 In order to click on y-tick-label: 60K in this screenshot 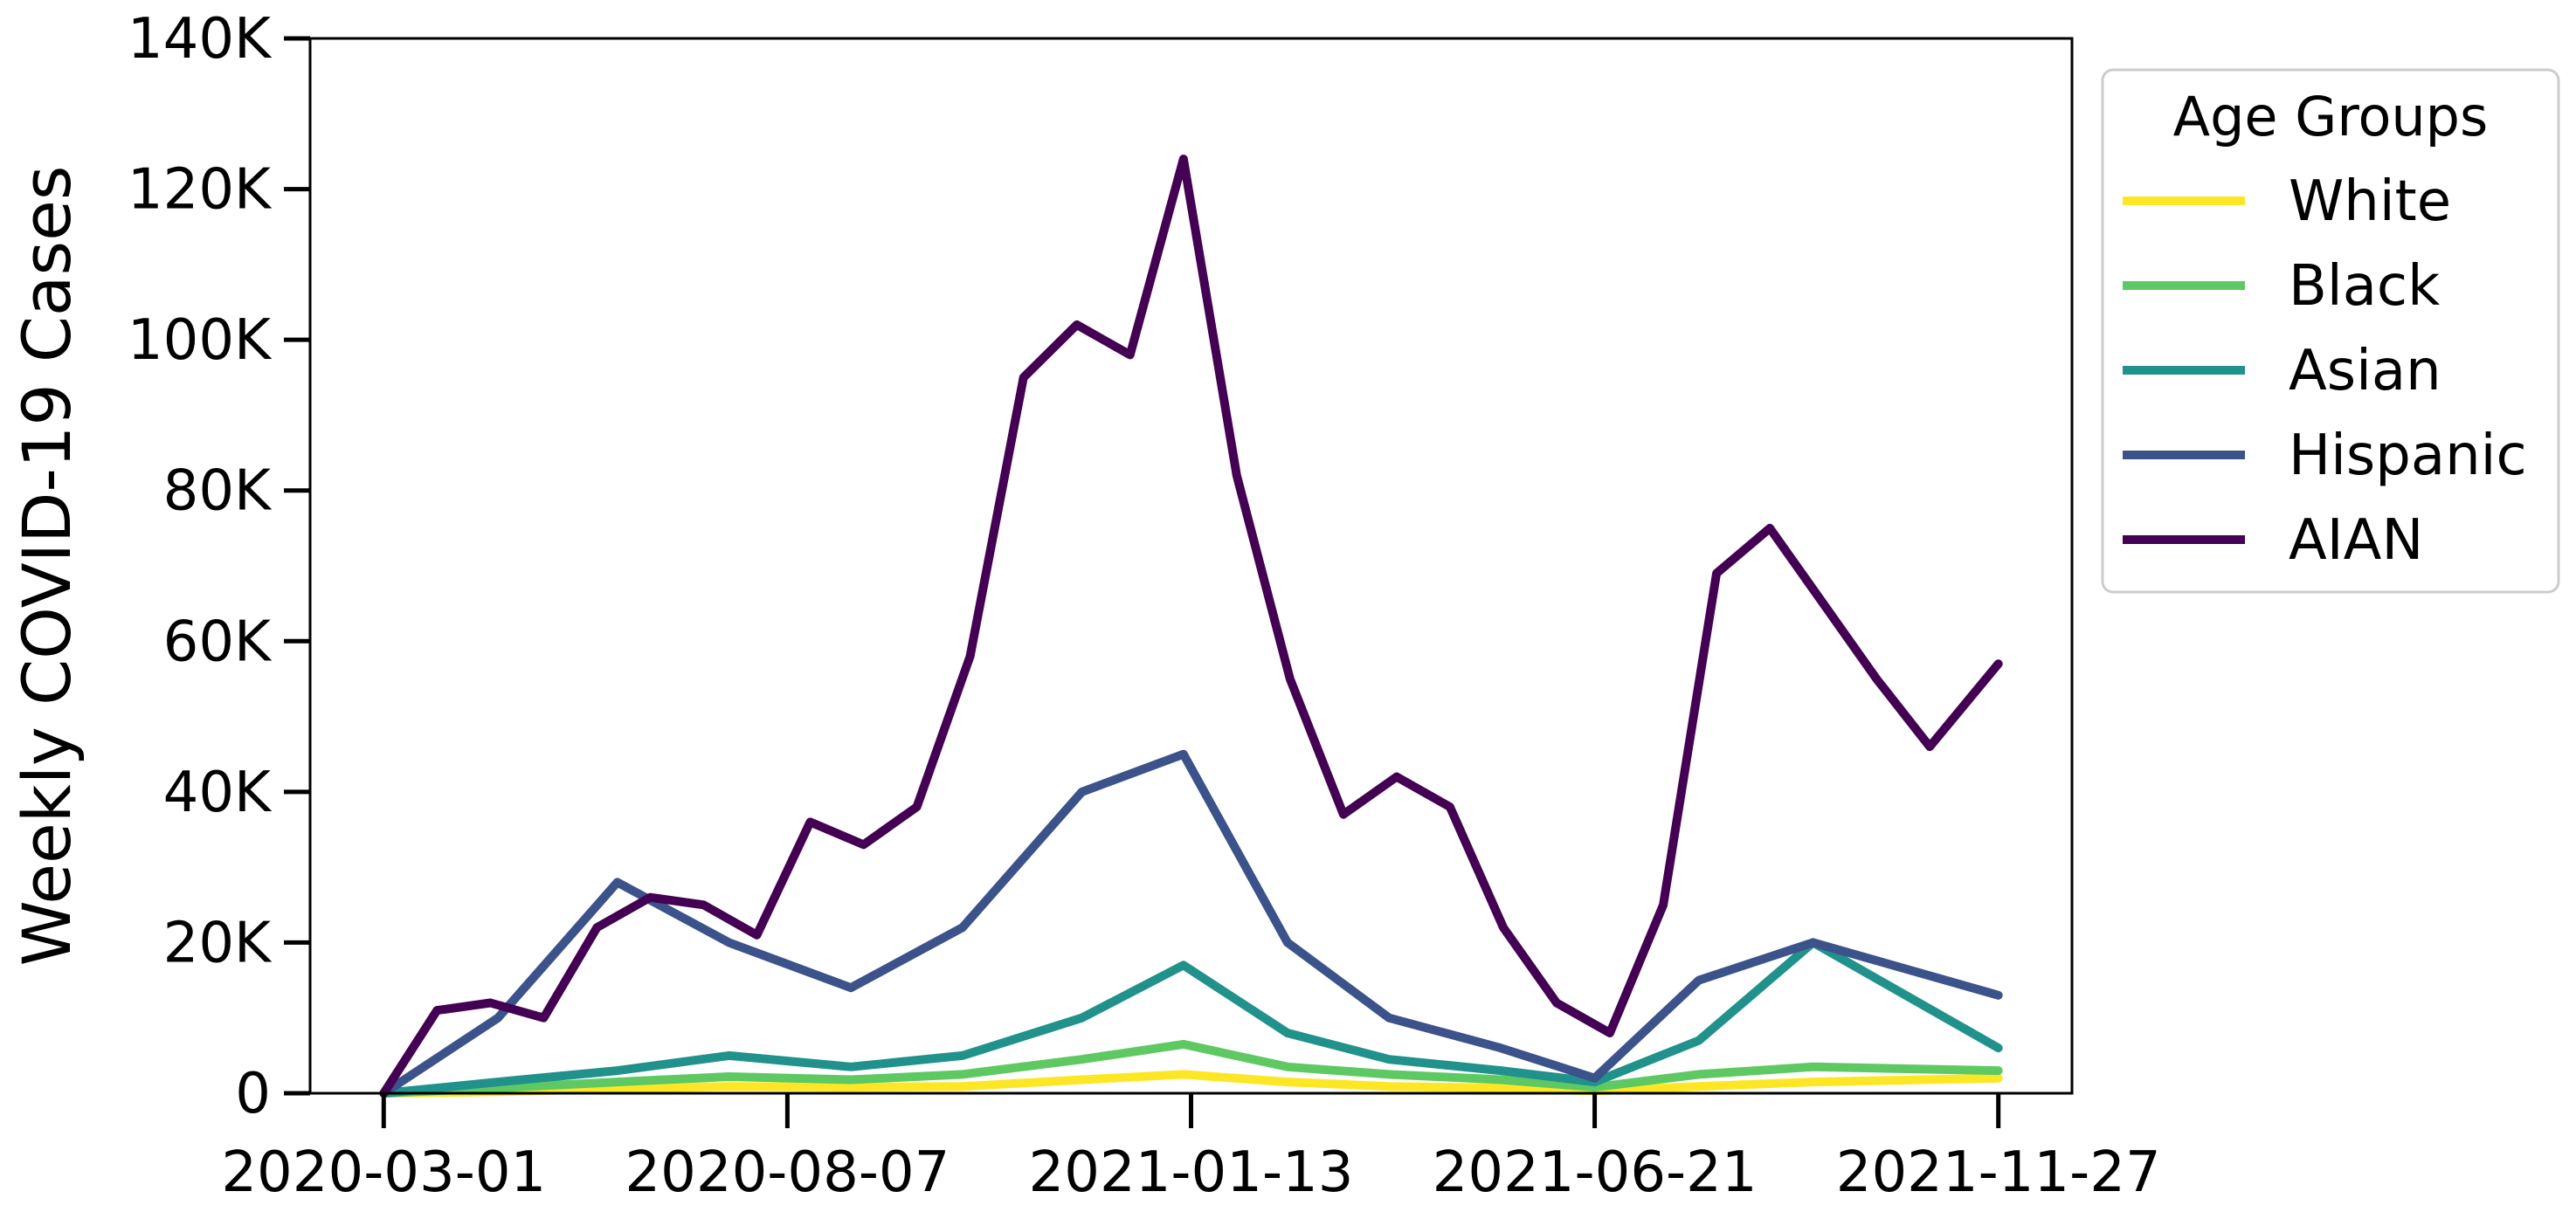, I will do `click(218, 641)`.